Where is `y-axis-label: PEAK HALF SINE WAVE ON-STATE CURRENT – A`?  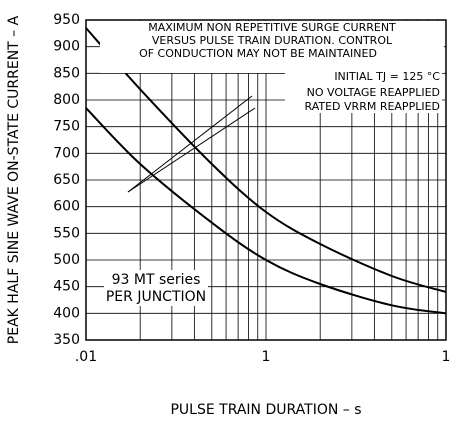
y-axis-label: PEAK HALF SINE WAVE ON-STATE CURRENT – A is located at coordinates (14, 179).